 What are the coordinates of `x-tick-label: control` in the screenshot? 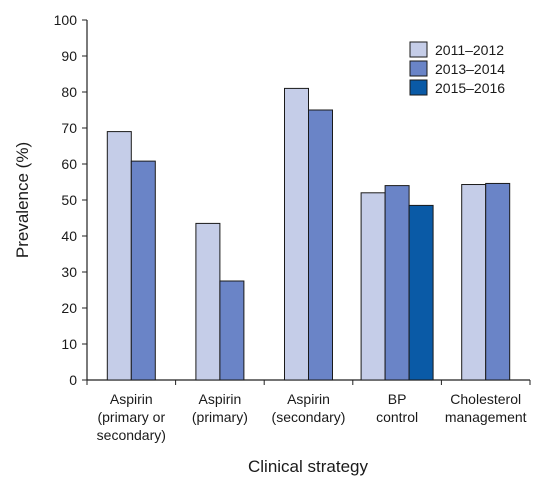 It's located at (397, 417).